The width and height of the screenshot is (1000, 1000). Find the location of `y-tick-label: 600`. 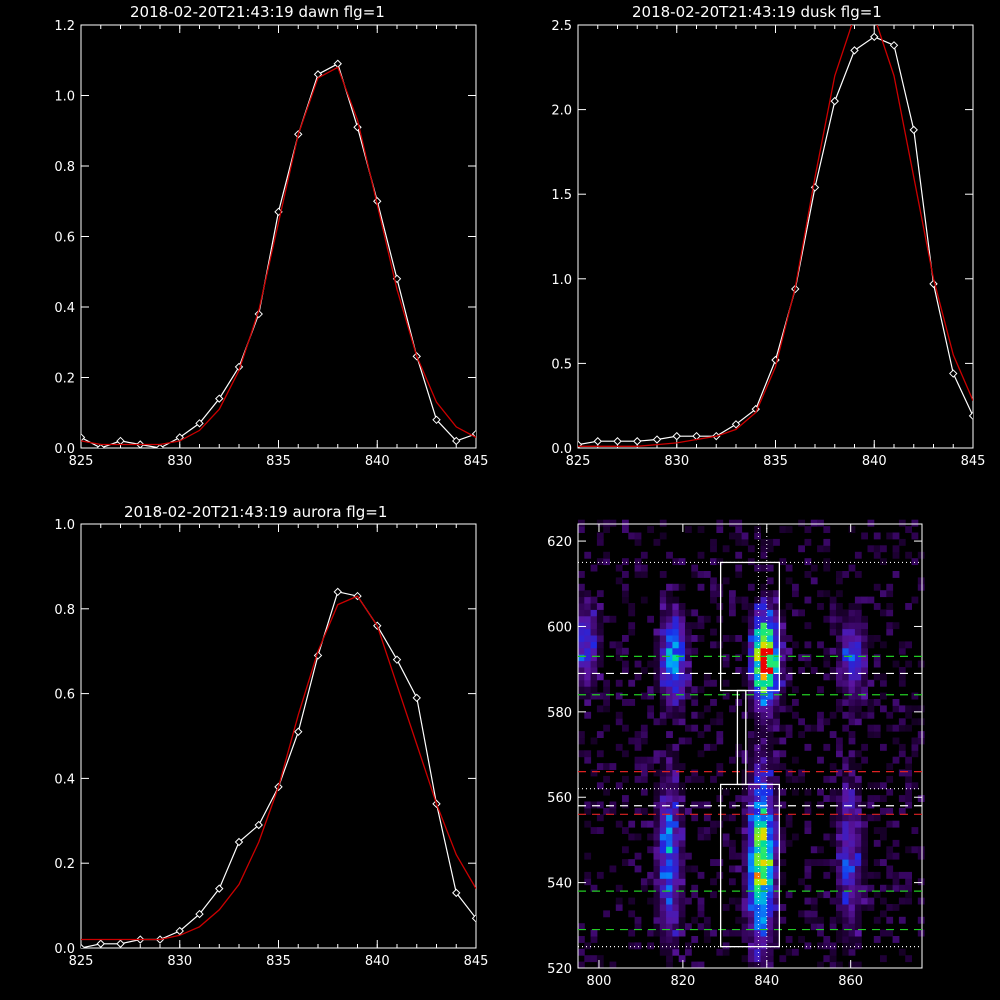

y-tick-label: 600 is located at coordinates (559, 627).